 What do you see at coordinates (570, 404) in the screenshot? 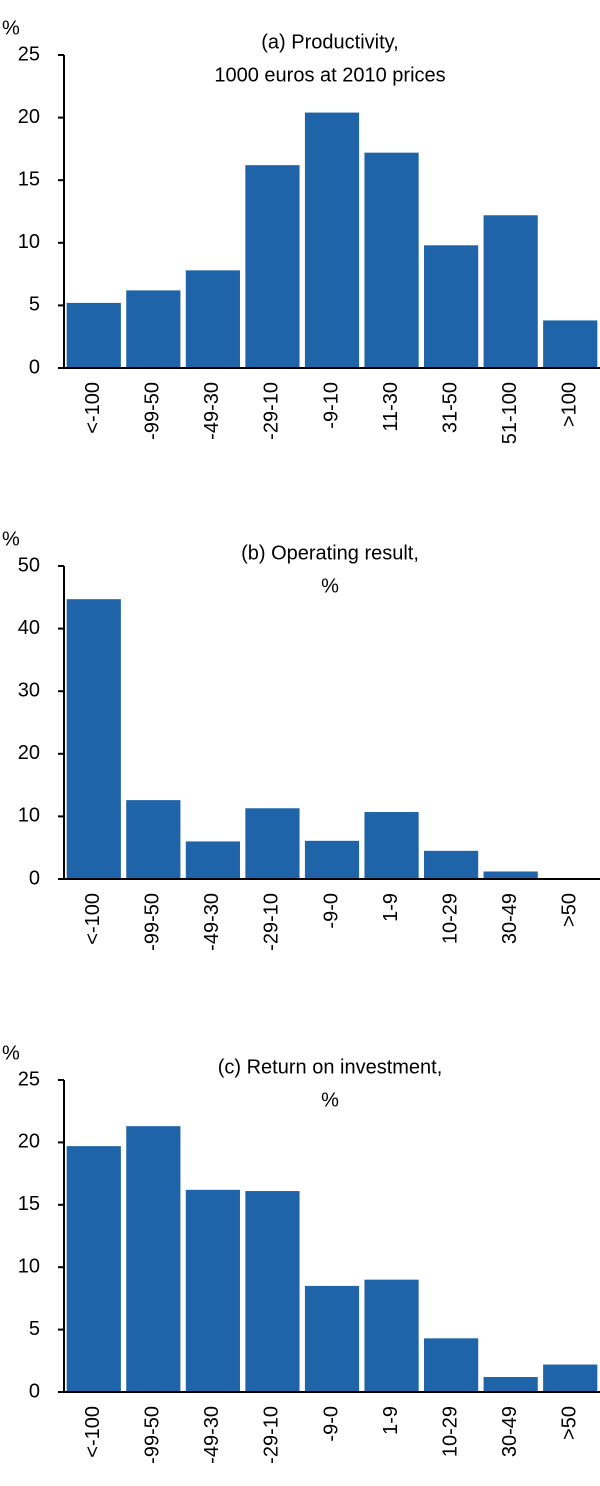
I see `x-tick-label: >100` at bounding box center [570, 404].